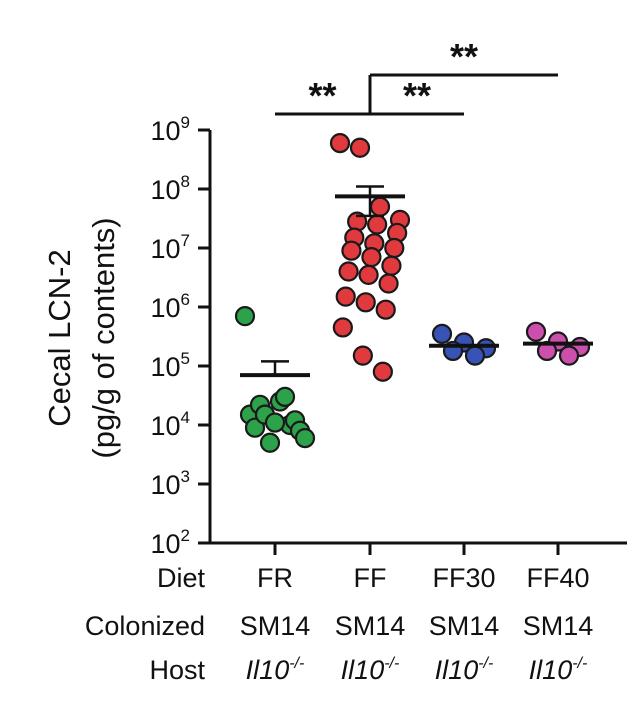 Image resolution: width=640 pixels, height=717 pixels. I want to click on significance-label-1: **, so click(322, 95).